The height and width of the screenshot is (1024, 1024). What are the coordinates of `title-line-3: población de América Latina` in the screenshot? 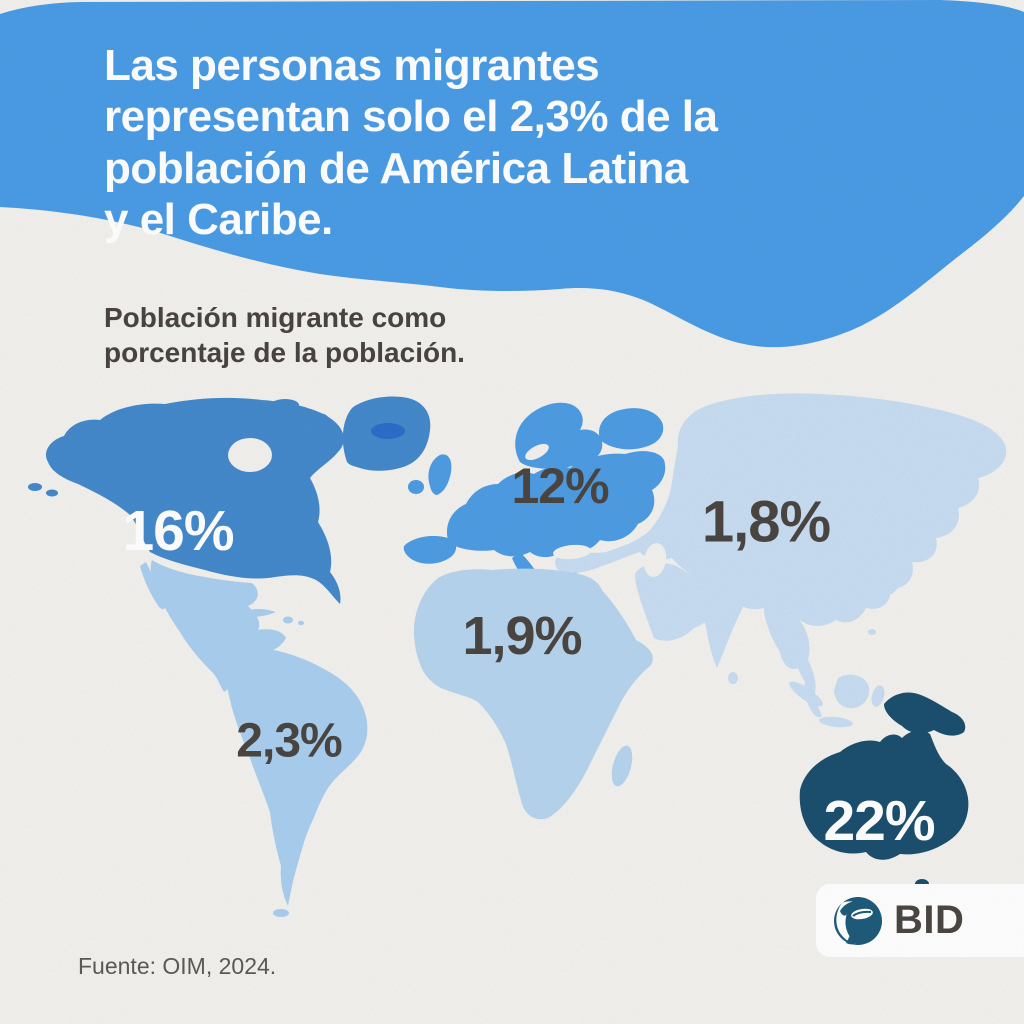 It's located at (396, 168).